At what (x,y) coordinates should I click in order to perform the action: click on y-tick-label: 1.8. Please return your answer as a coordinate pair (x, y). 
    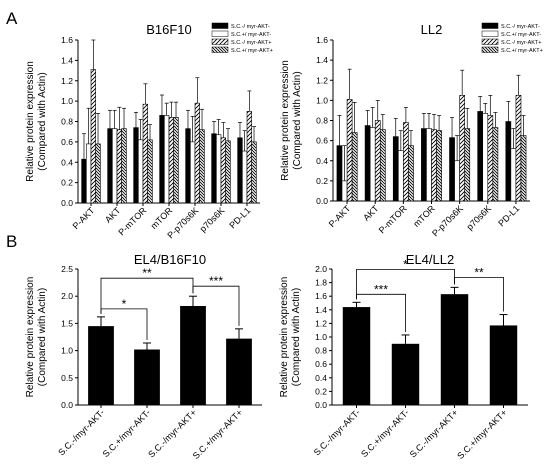
    Looking at the image, I should click on (321, 283).